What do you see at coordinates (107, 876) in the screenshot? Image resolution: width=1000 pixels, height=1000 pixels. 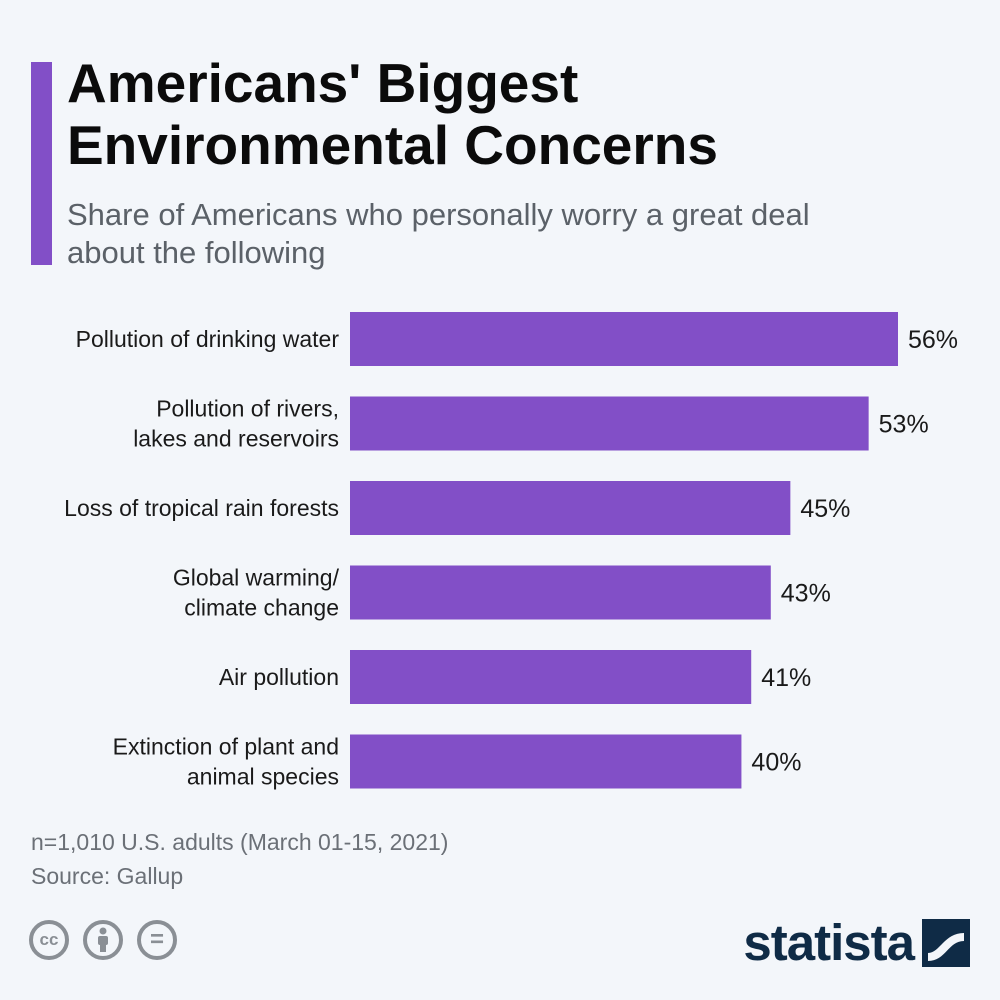 I see `source-note: Source: Gallup` at bounding box center [107, 876].